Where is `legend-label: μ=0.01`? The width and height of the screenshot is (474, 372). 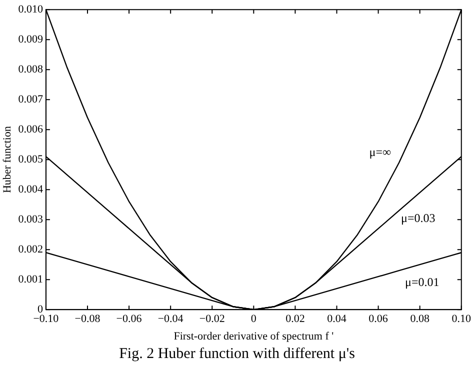
legend-label: μ=0.01 is located at coordinates (422, 281).